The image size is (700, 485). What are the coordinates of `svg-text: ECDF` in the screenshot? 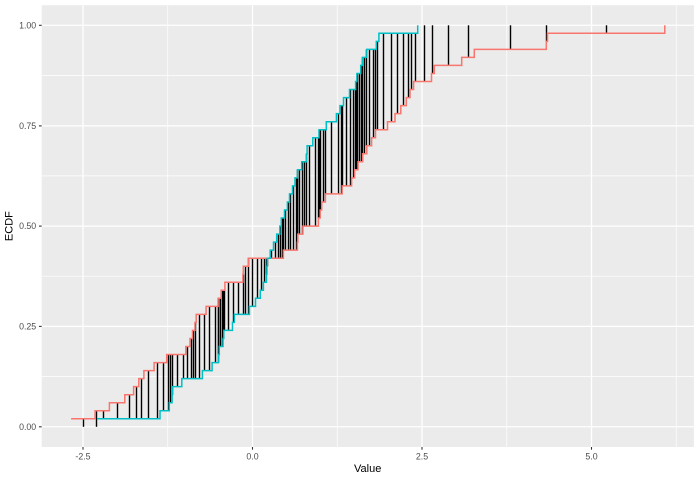 It's located at (10, 226).